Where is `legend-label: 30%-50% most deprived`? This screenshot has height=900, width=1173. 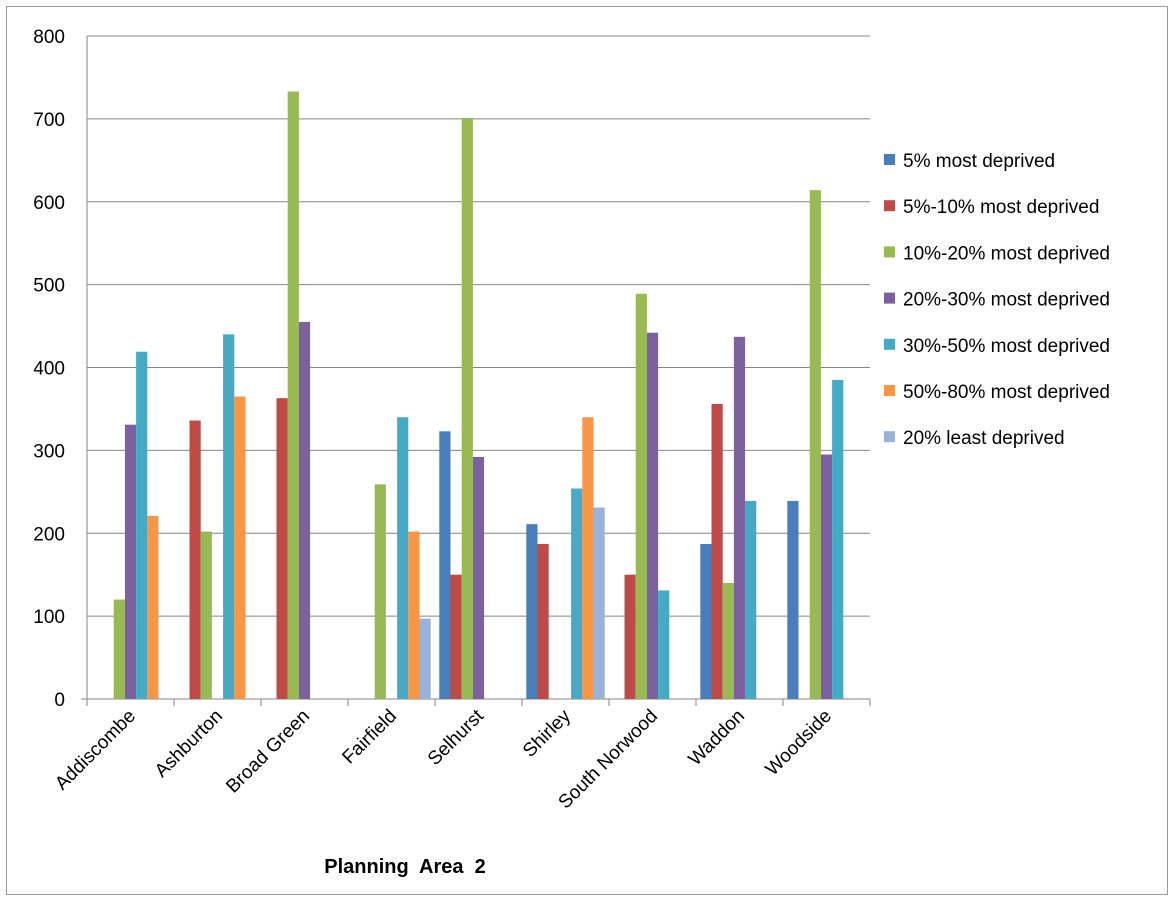 legend-label: 30%-50% most deprived is located at coordinates (1006, 346).